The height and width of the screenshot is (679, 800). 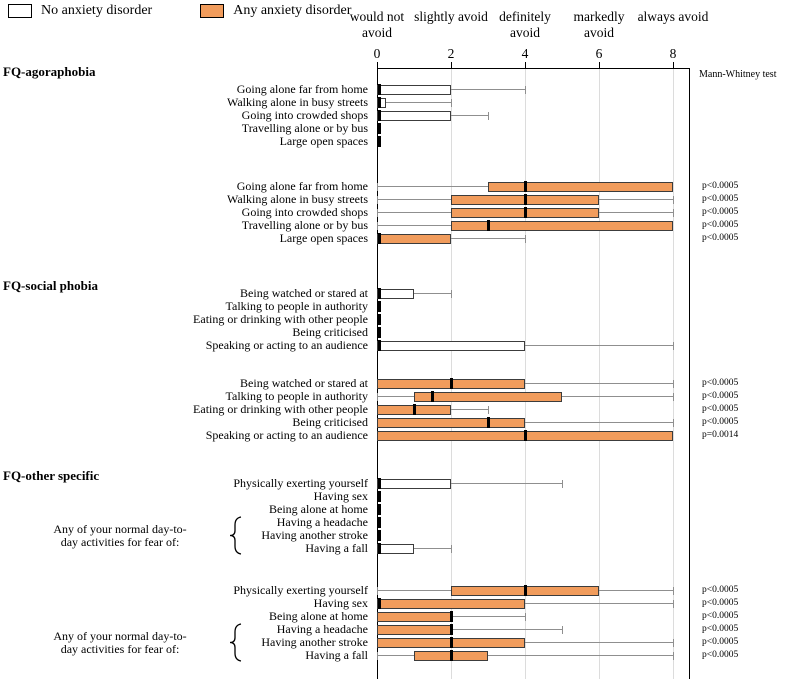 What do you see at coordinates (525, 53) in the screenshot?
I see `axis-tick-label-4: 4` at bounding box center [525, 53].